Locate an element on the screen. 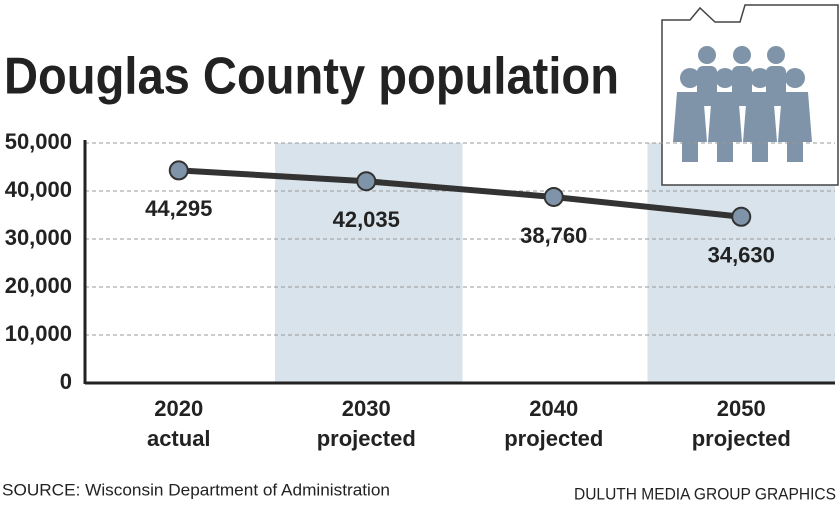 The width and height of the screenshot is (840, 512). data-label: 44,295 is located at coordinates (178, 208).